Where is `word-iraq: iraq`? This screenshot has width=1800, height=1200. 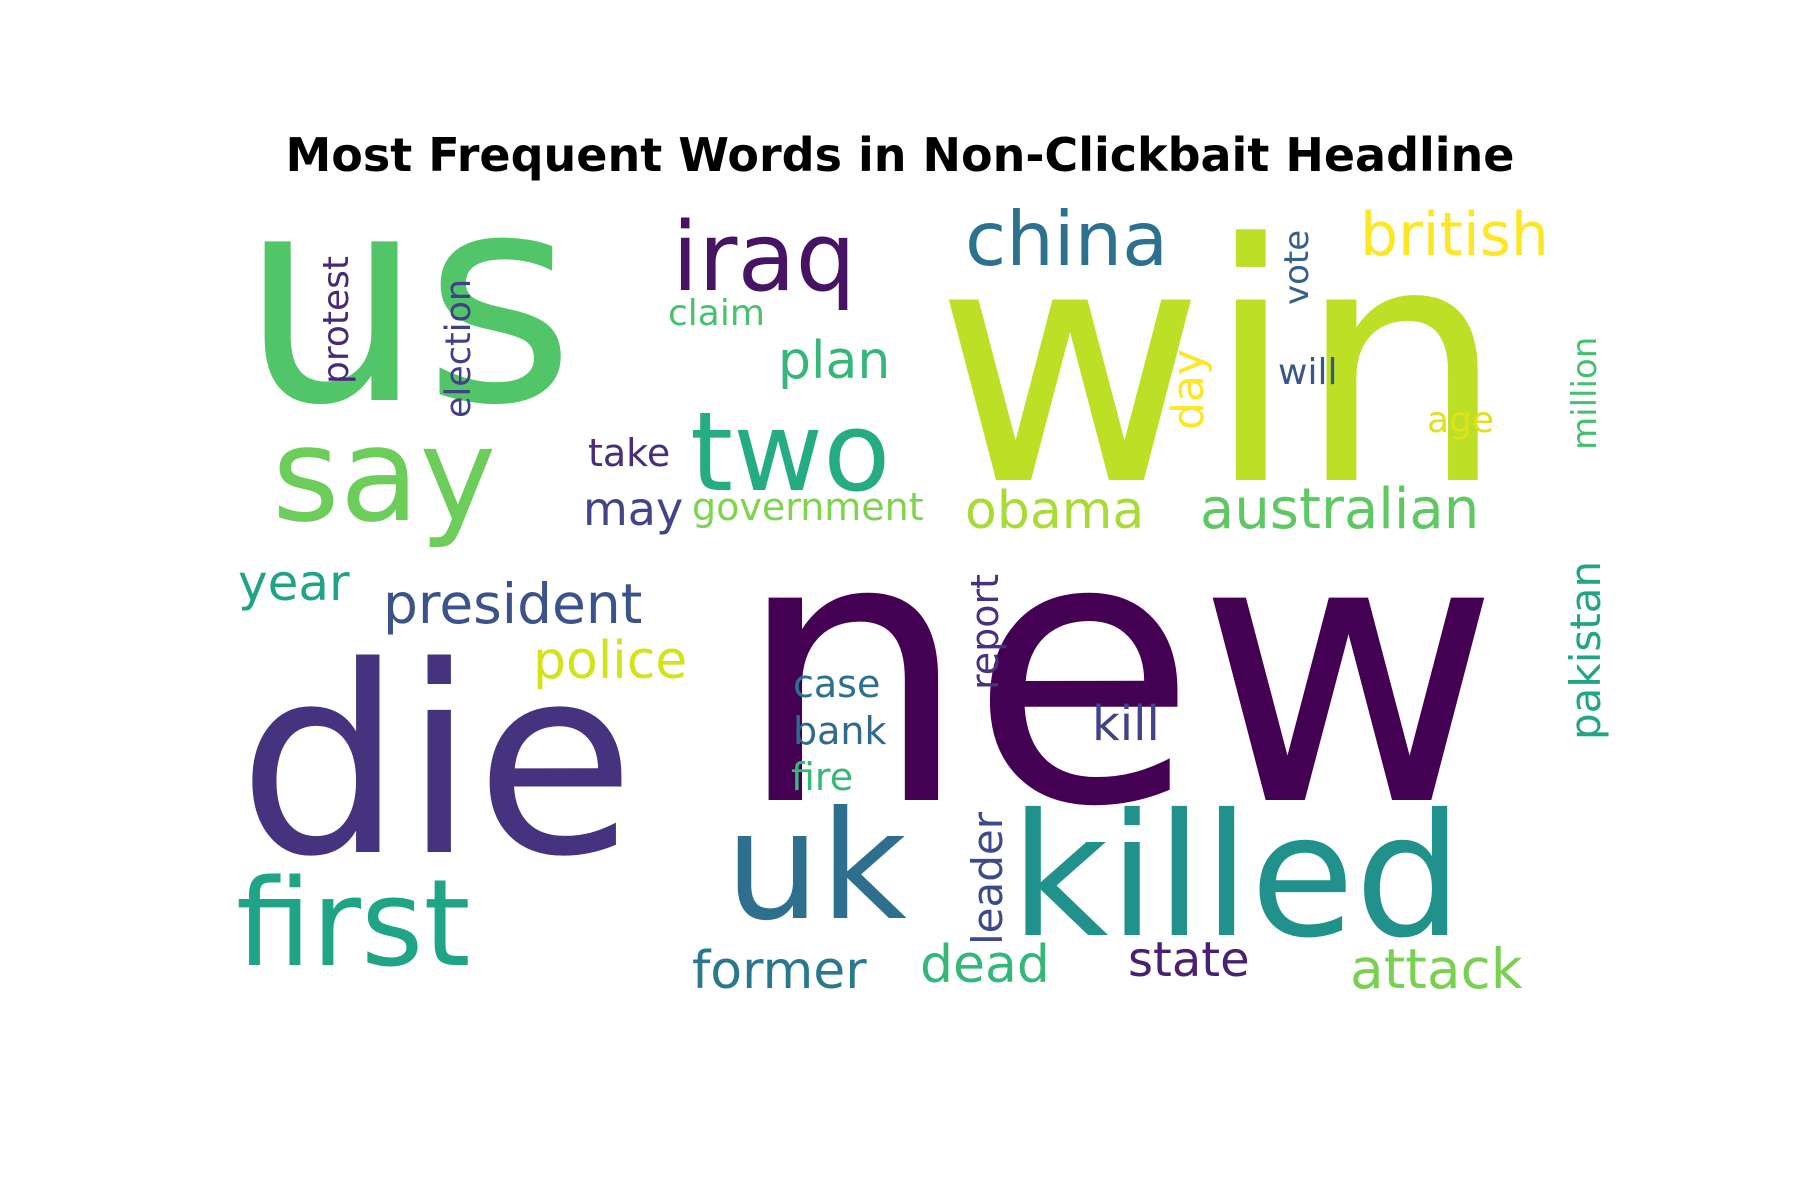
word-iraq: iraq is located at coordinates (764, 258).